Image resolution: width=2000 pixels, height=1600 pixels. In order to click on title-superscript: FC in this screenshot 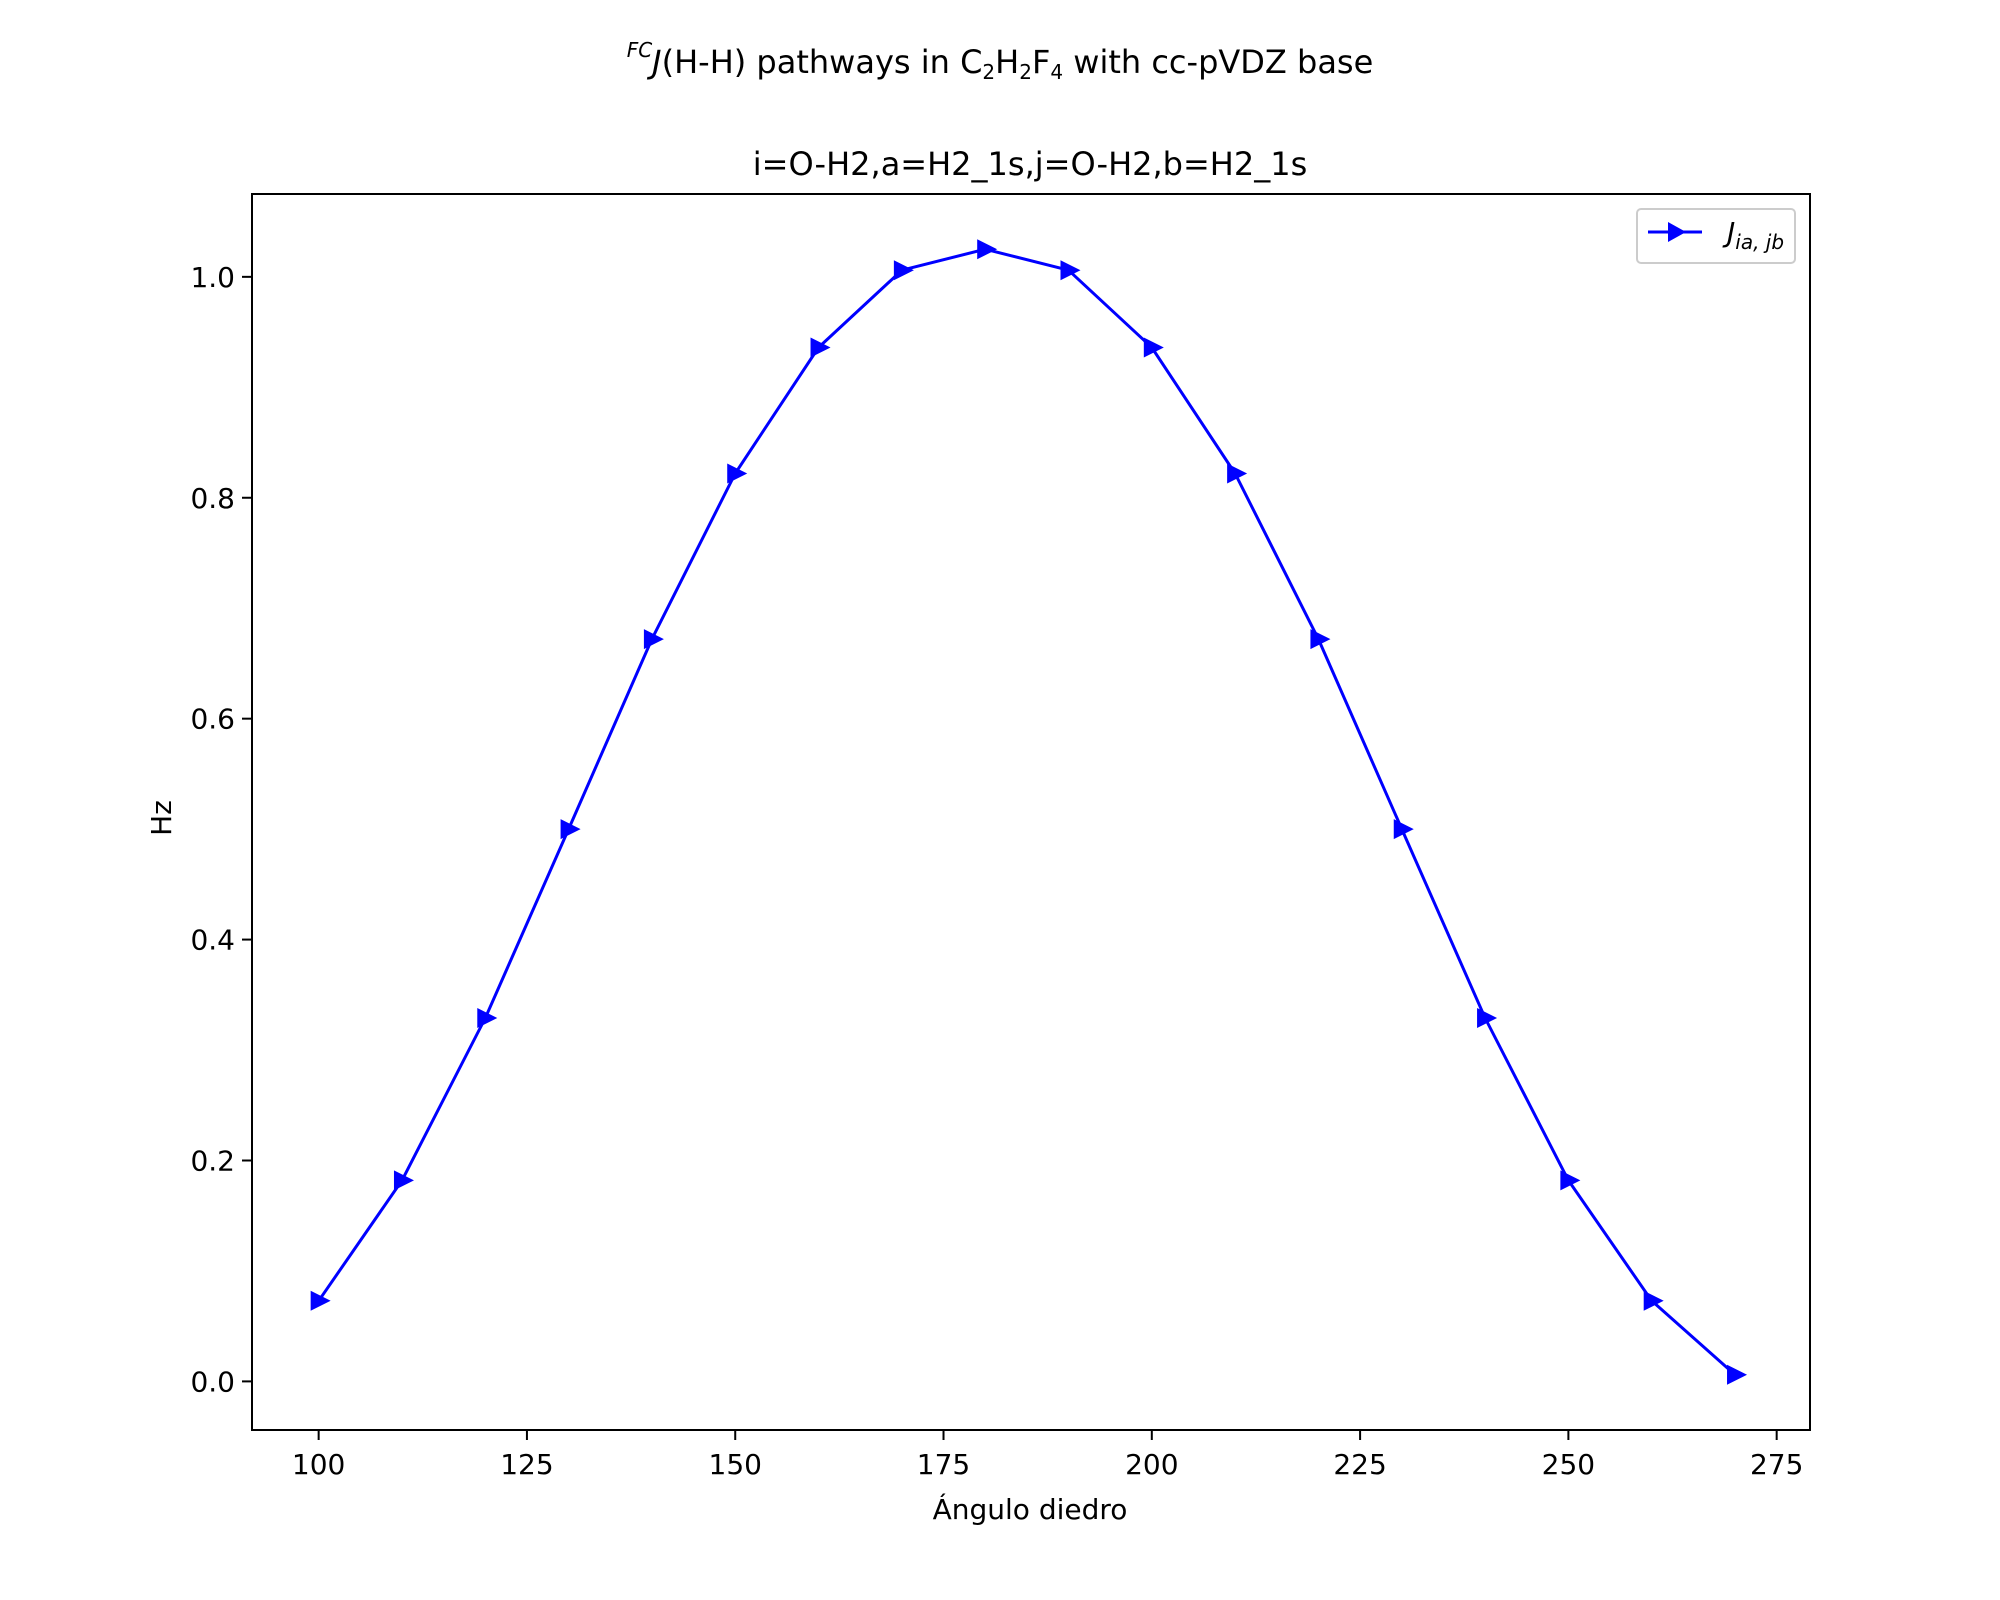, I will do `click(639, 50)`.